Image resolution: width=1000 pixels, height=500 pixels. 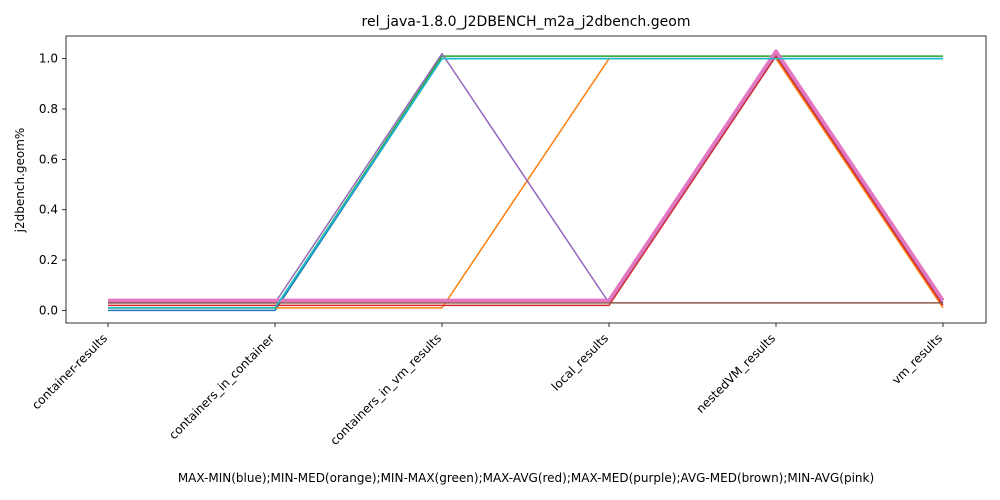 What do you see at coordinates (48, 109) in the screenshot?
I see `y-tick-label: 0.8` at bounding box center [48, 109].